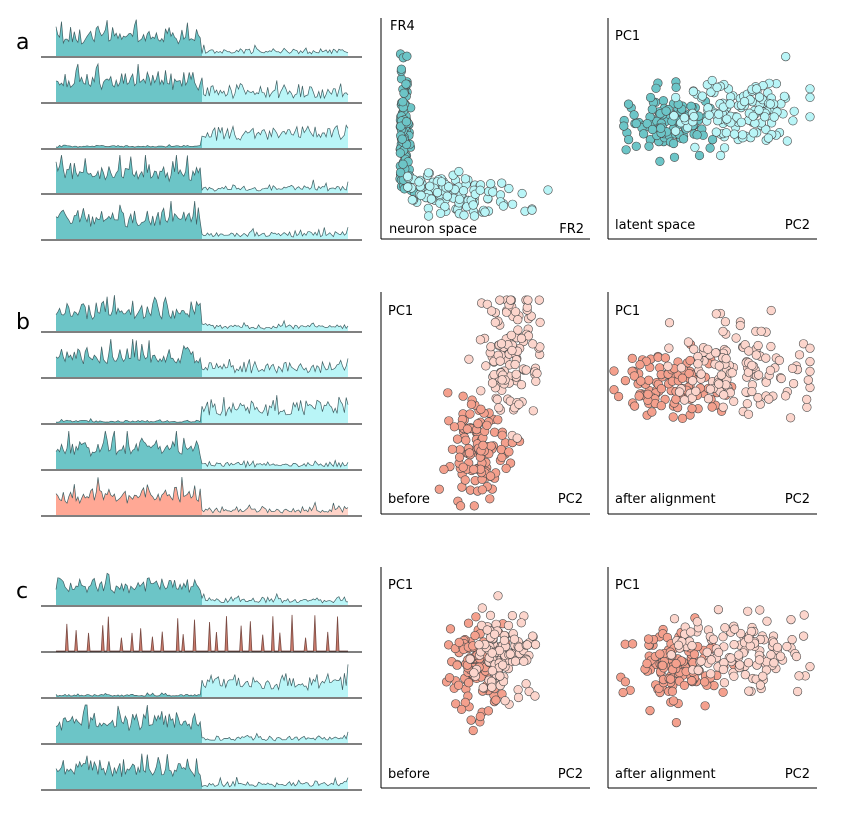  Describe the element at coordinates (712, 364) in the screenshot. I see `points-group` at that location.